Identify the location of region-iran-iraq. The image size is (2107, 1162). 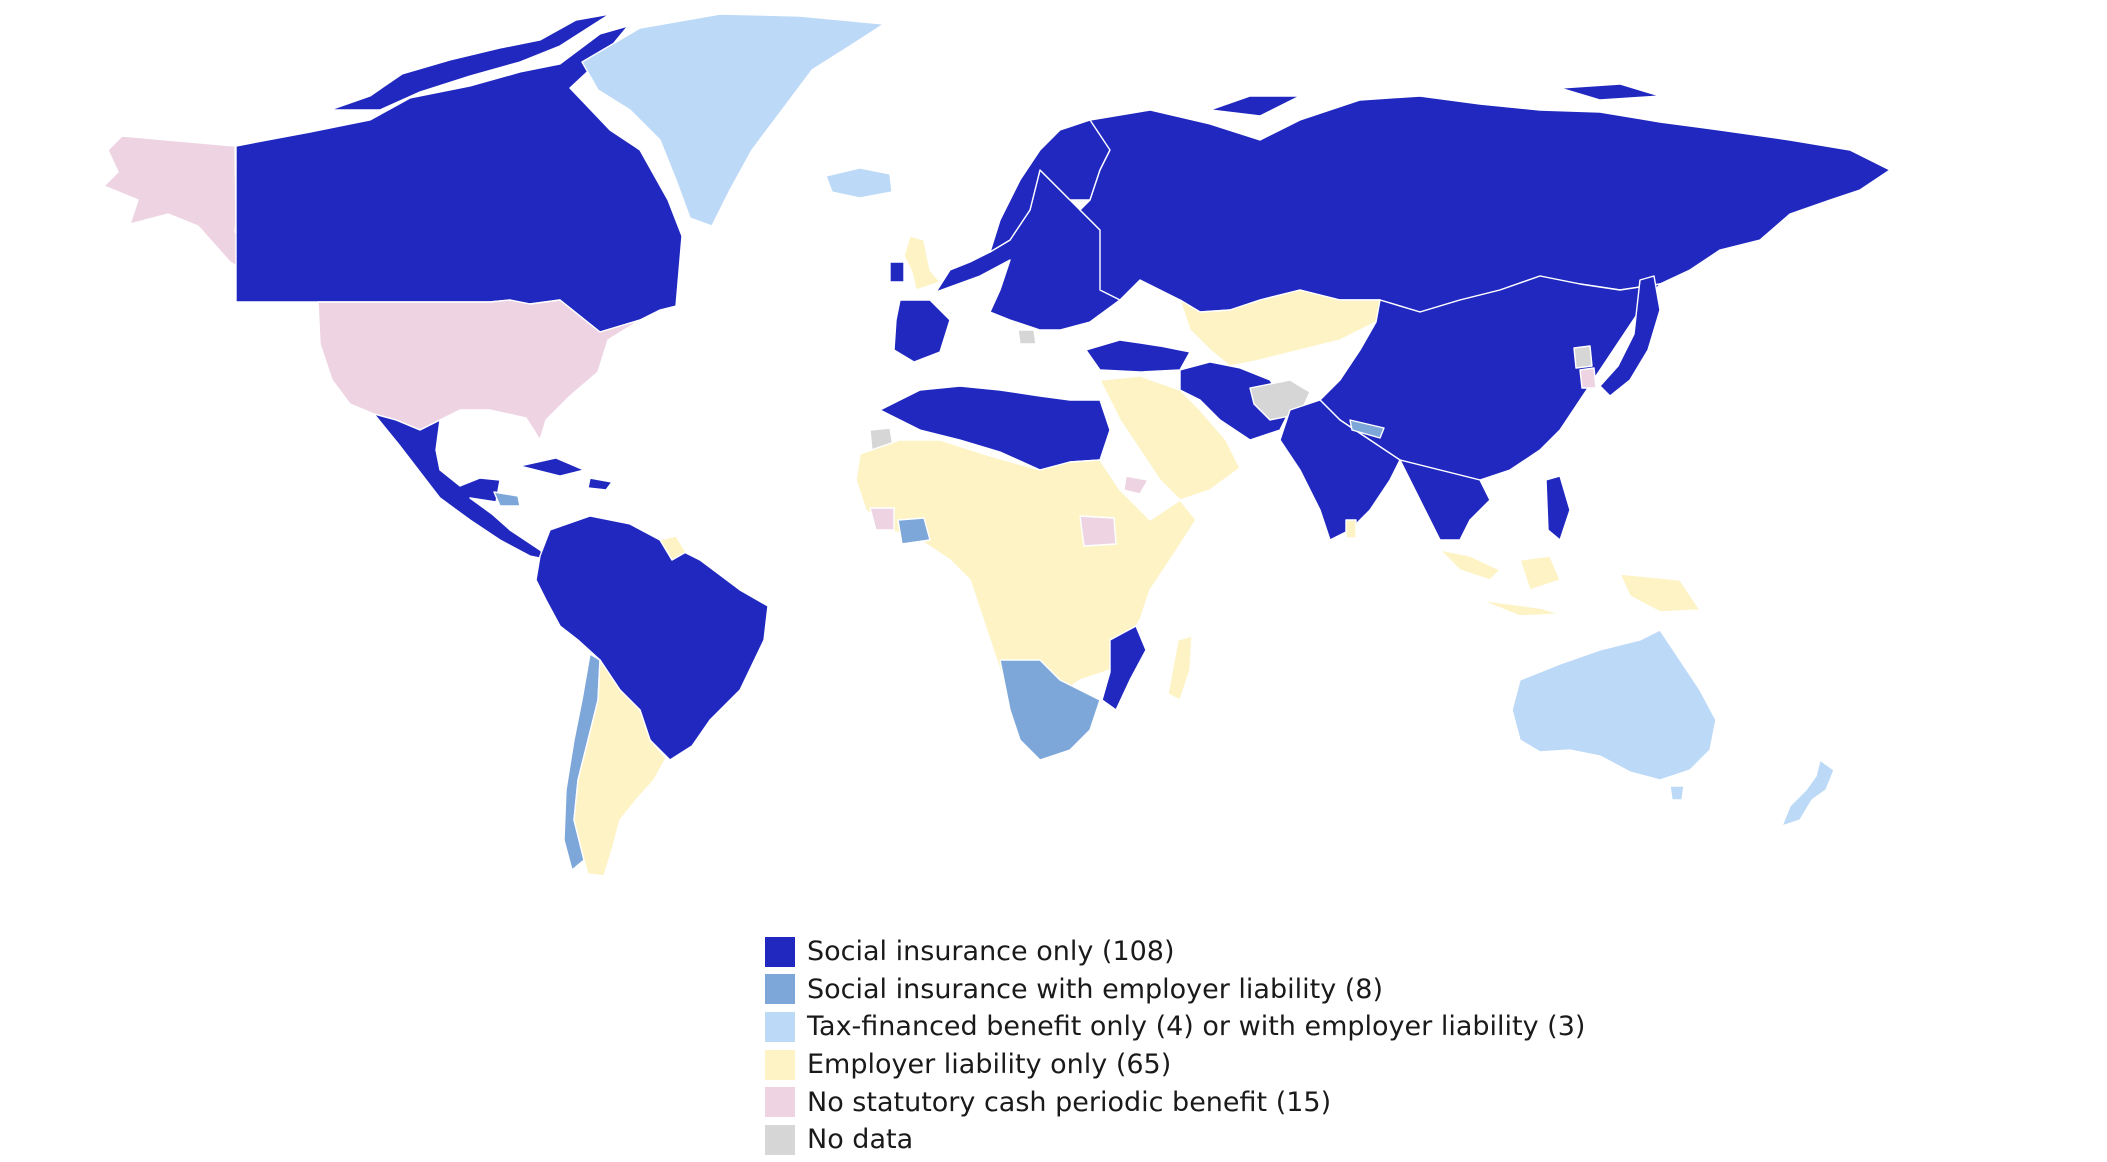
(1235, 401).